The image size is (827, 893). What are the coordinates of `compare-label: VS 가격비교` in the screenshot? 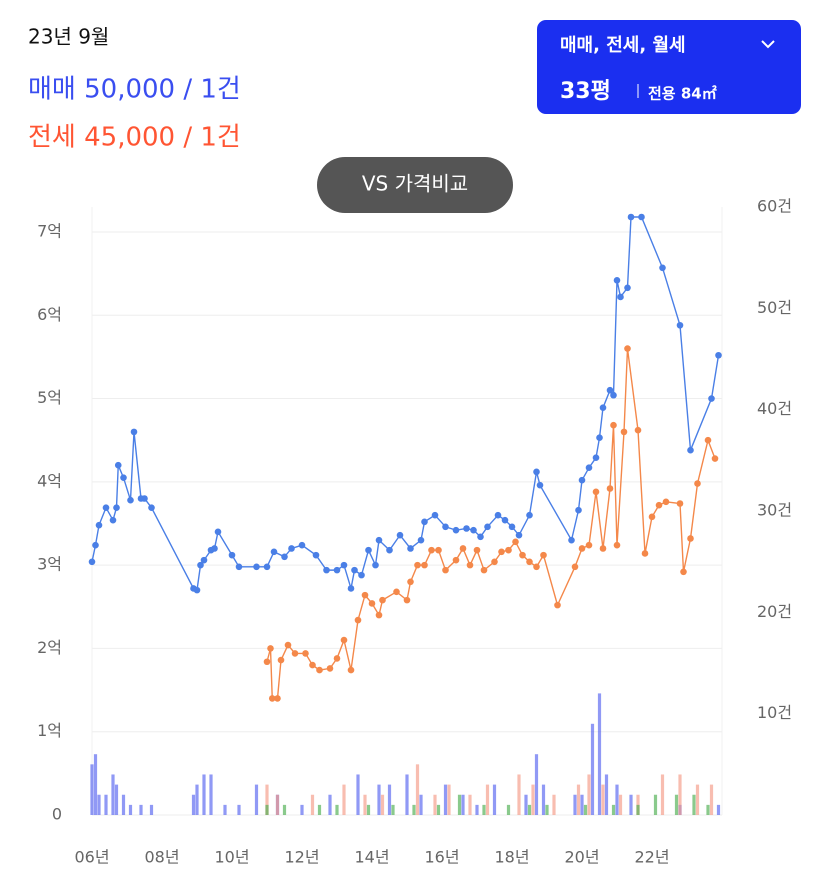 It's located at (415, 184).